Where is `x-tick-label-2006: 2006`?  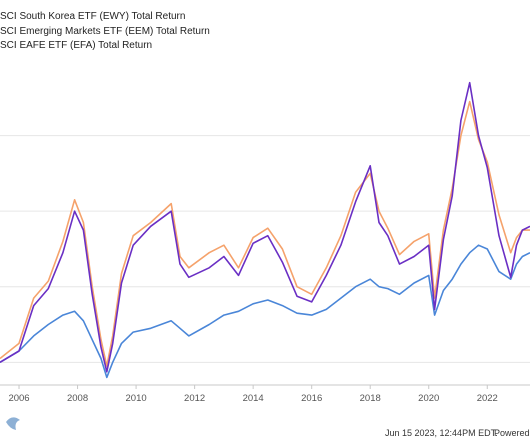
x-tick-label-2006: 2006 is located at coordinates (18, 398).